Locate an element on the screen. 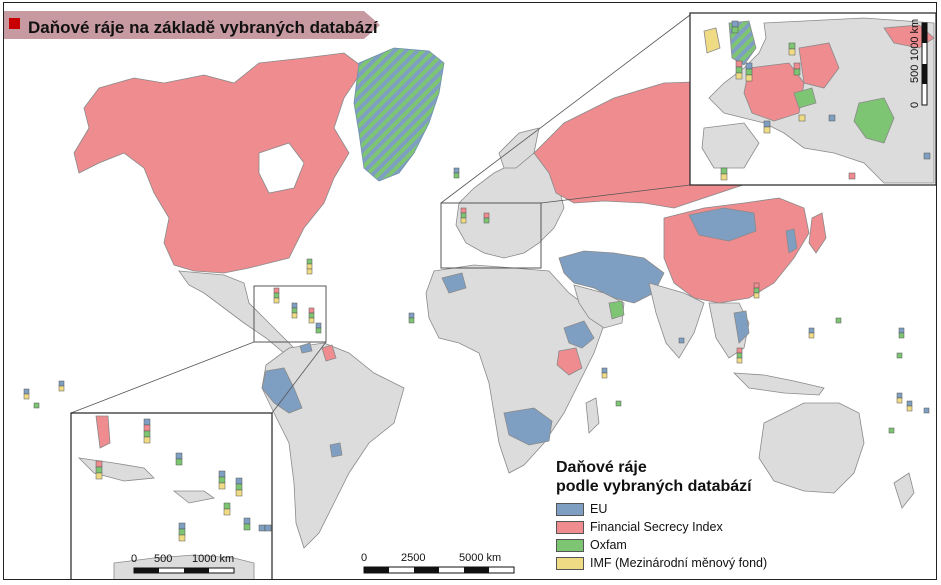 This screenshot has height=585, width=941. europe-inset is located at coordinates (812, 99).